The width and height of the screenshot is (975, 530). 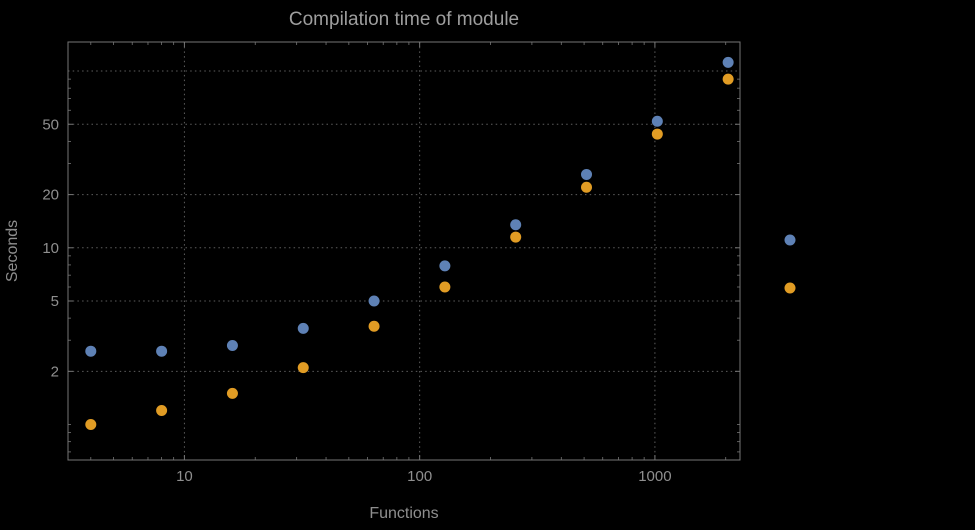 I want to click on x-tick-label: 100, so click(x=419, y=476).